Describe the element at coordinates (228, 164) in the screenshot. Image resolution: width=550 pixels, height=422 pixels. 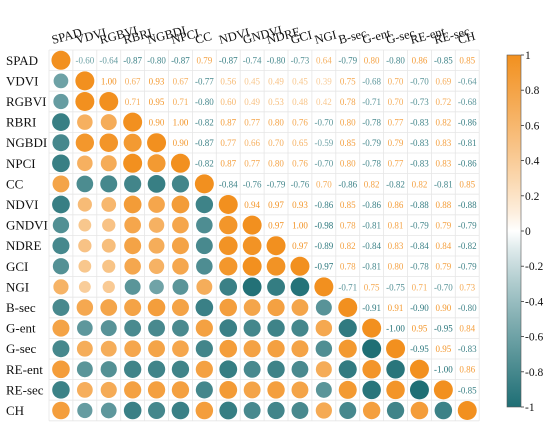
I see `correlation-value-label: 0.87` at that location.